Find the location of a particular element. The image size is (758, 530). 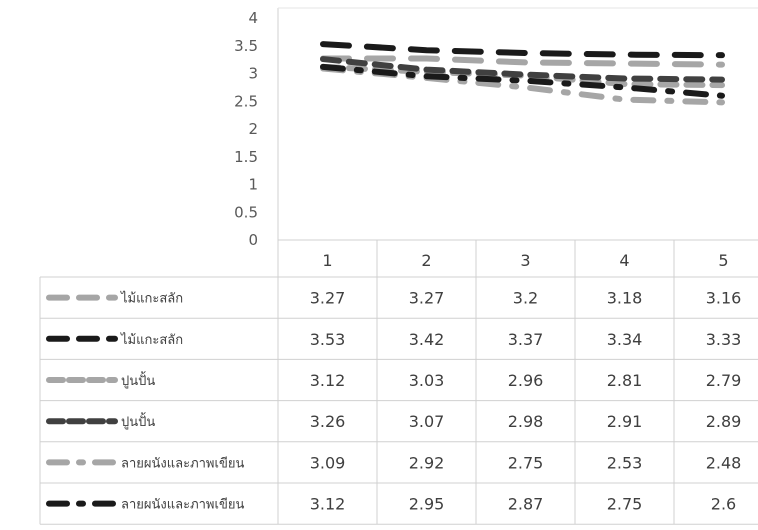

y-tick-label: 2 is located at coordinates (253, 129).